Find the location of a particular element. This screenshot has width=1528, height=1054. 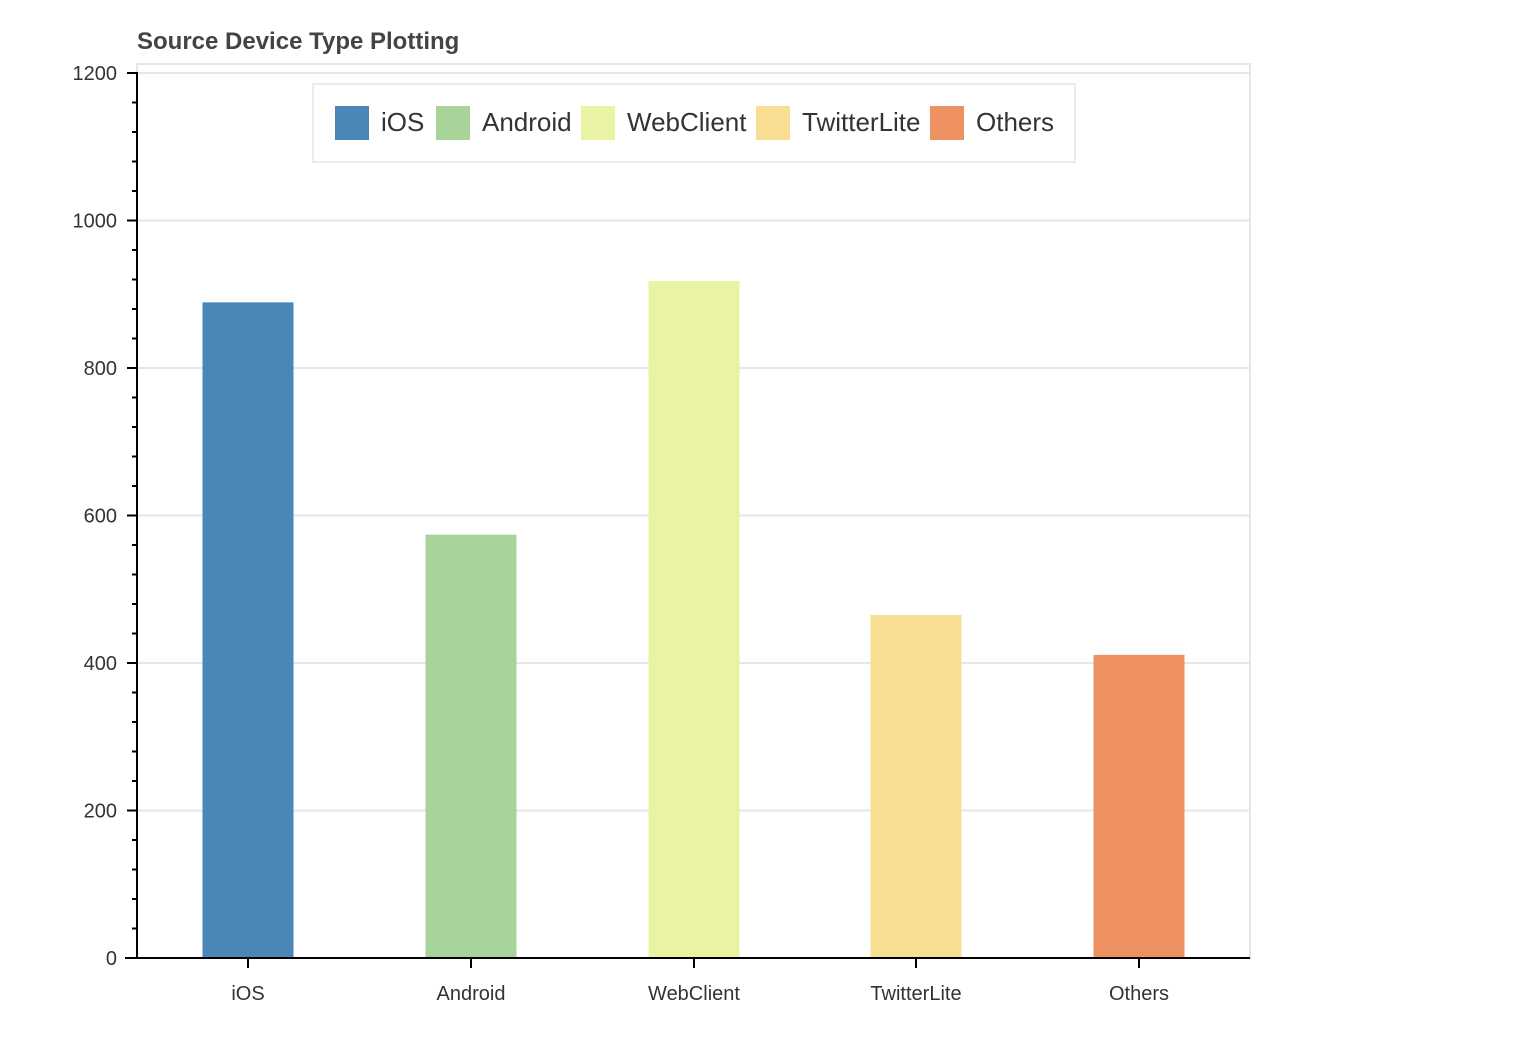

legend-label: Android is located at coordinates (527, 122).